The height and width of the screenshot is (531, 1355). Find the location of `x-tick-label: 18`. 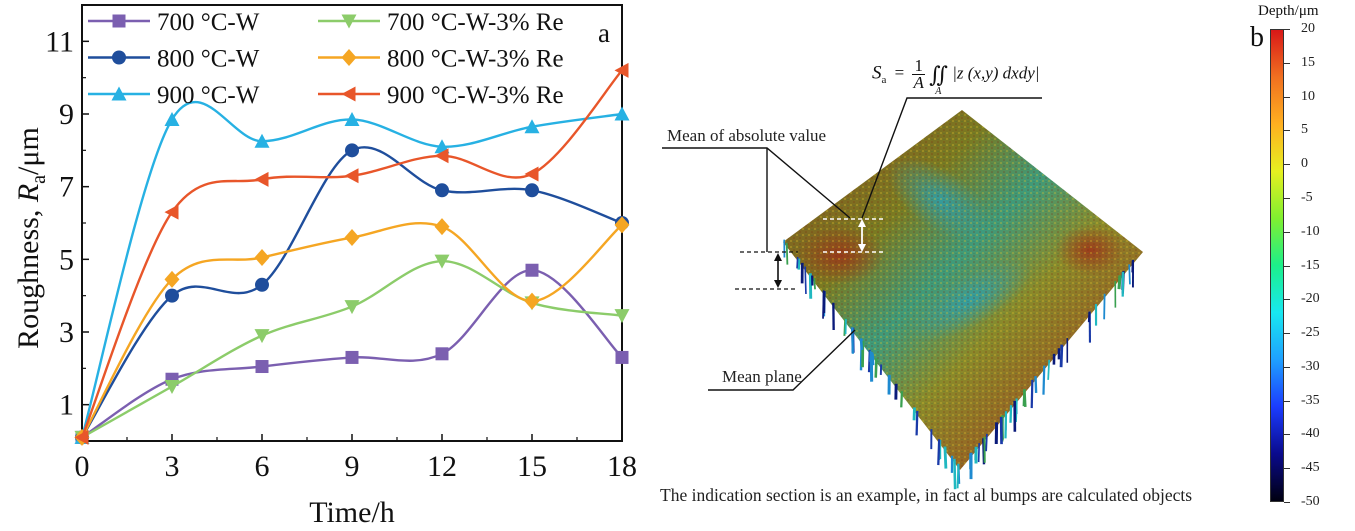

x-tick-label: 18 is located at coordinates (622, 466).